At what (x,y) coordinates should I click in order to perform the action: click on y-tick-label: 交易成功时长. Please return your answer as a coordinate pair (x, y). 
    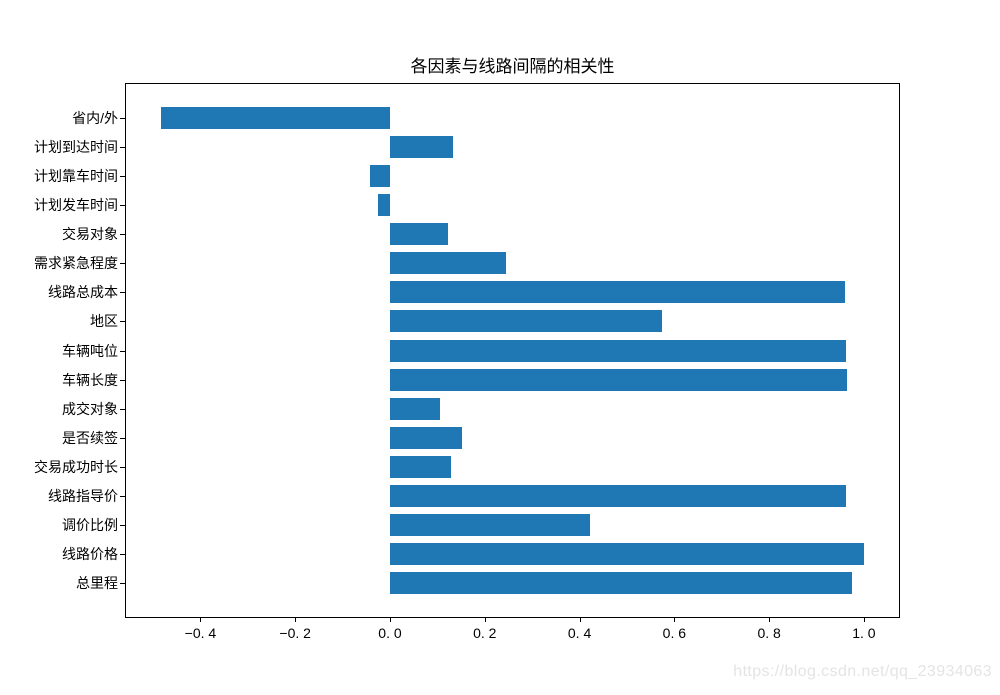
    Looking at the image, I should click on (76, 466).